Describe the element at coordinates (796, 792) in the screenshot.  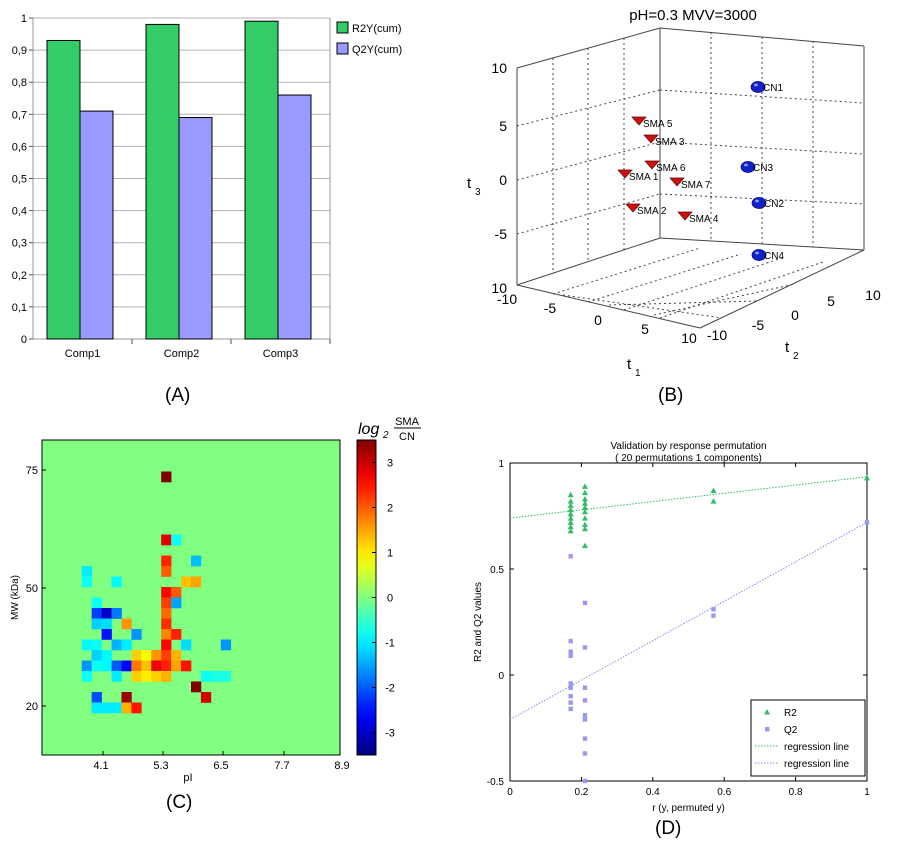
I see `x-tick-label-d: 0.8` at that location.